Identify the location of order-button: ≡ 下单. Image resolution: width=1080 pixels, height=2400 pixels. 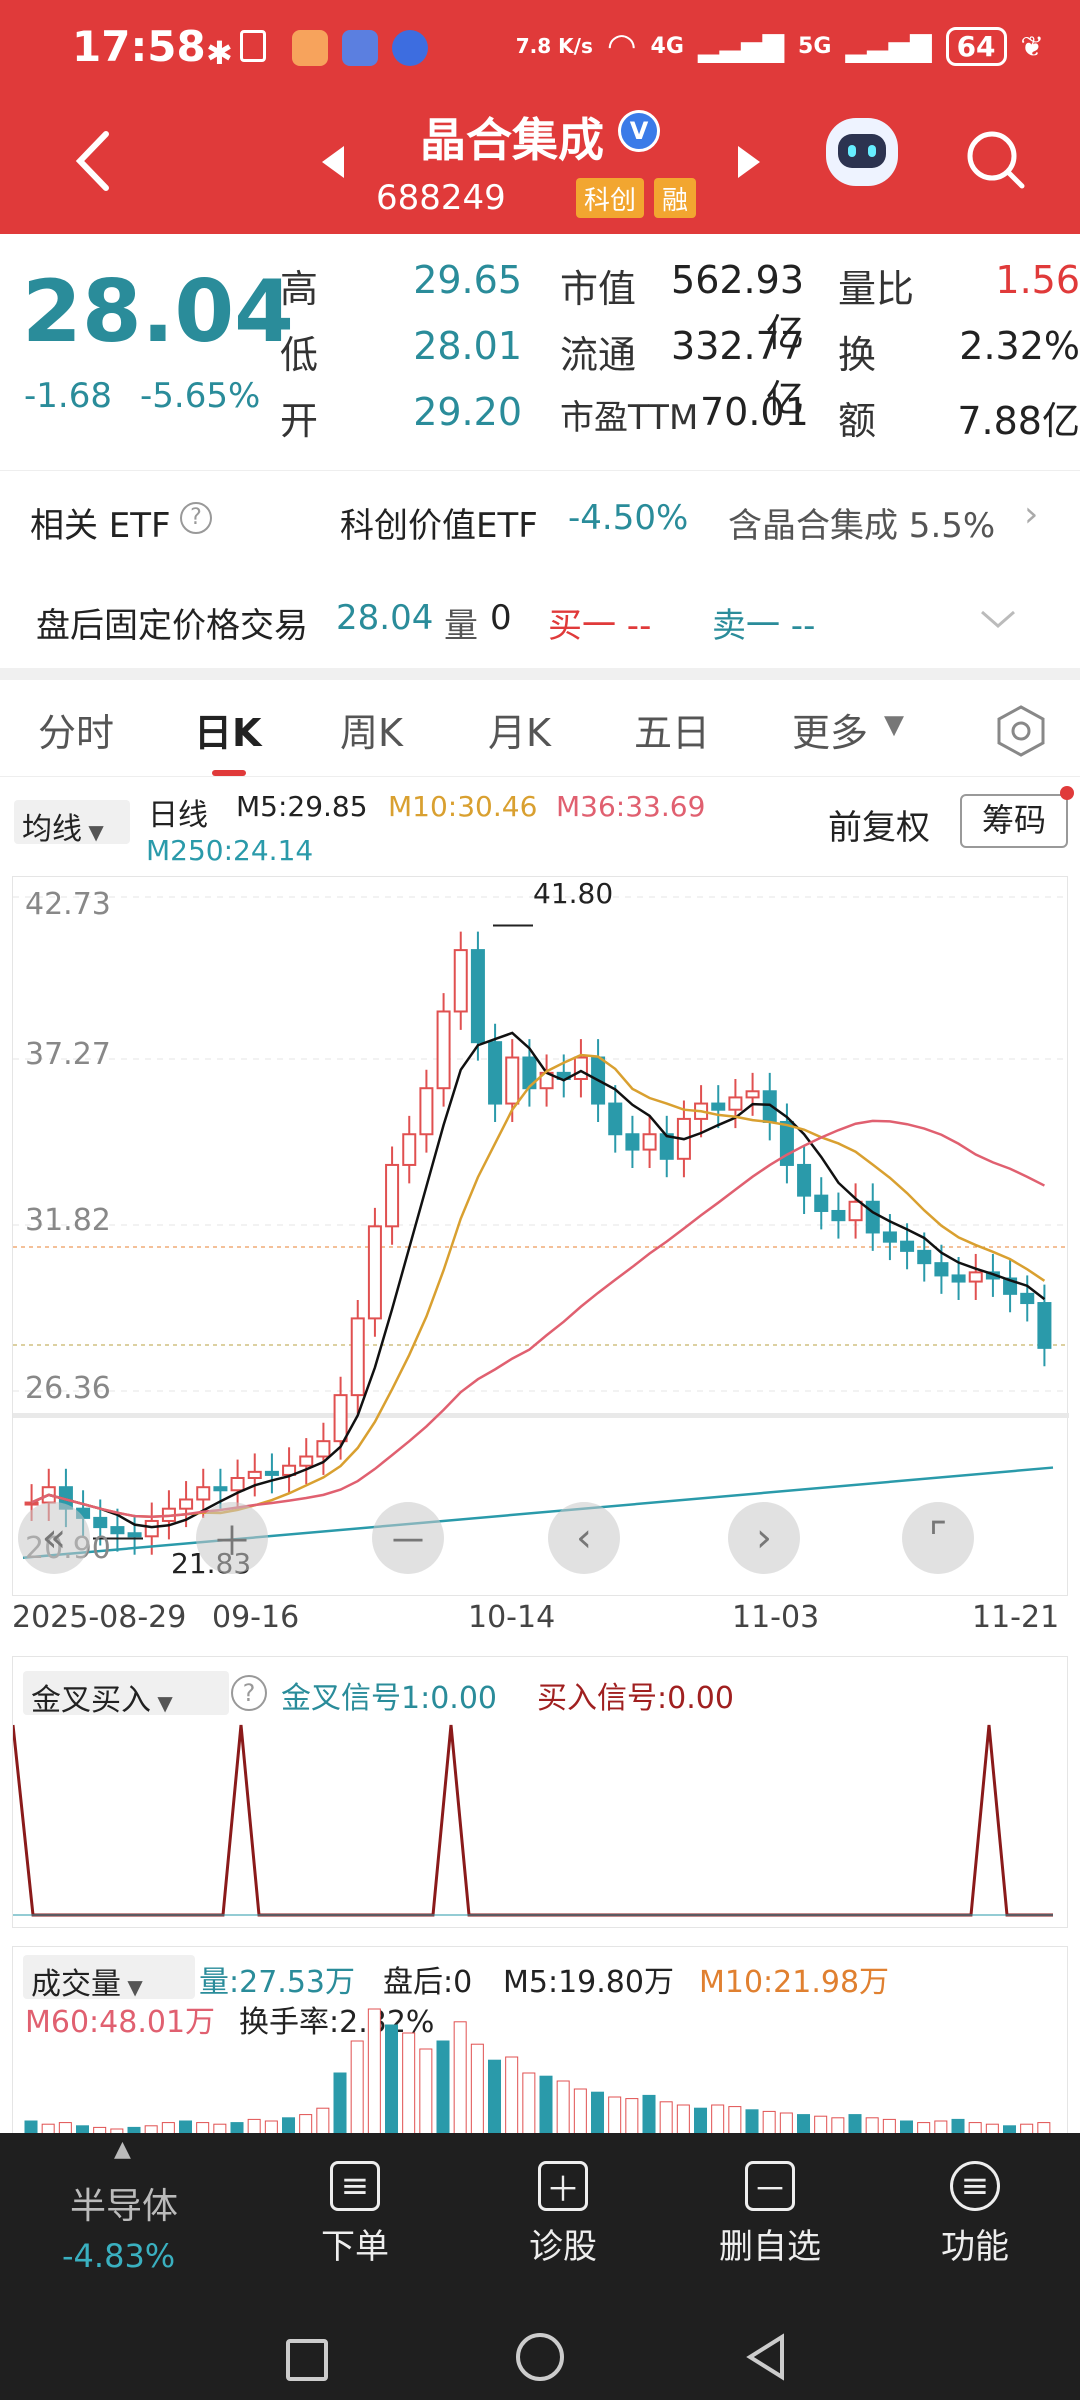
(355, 2214).